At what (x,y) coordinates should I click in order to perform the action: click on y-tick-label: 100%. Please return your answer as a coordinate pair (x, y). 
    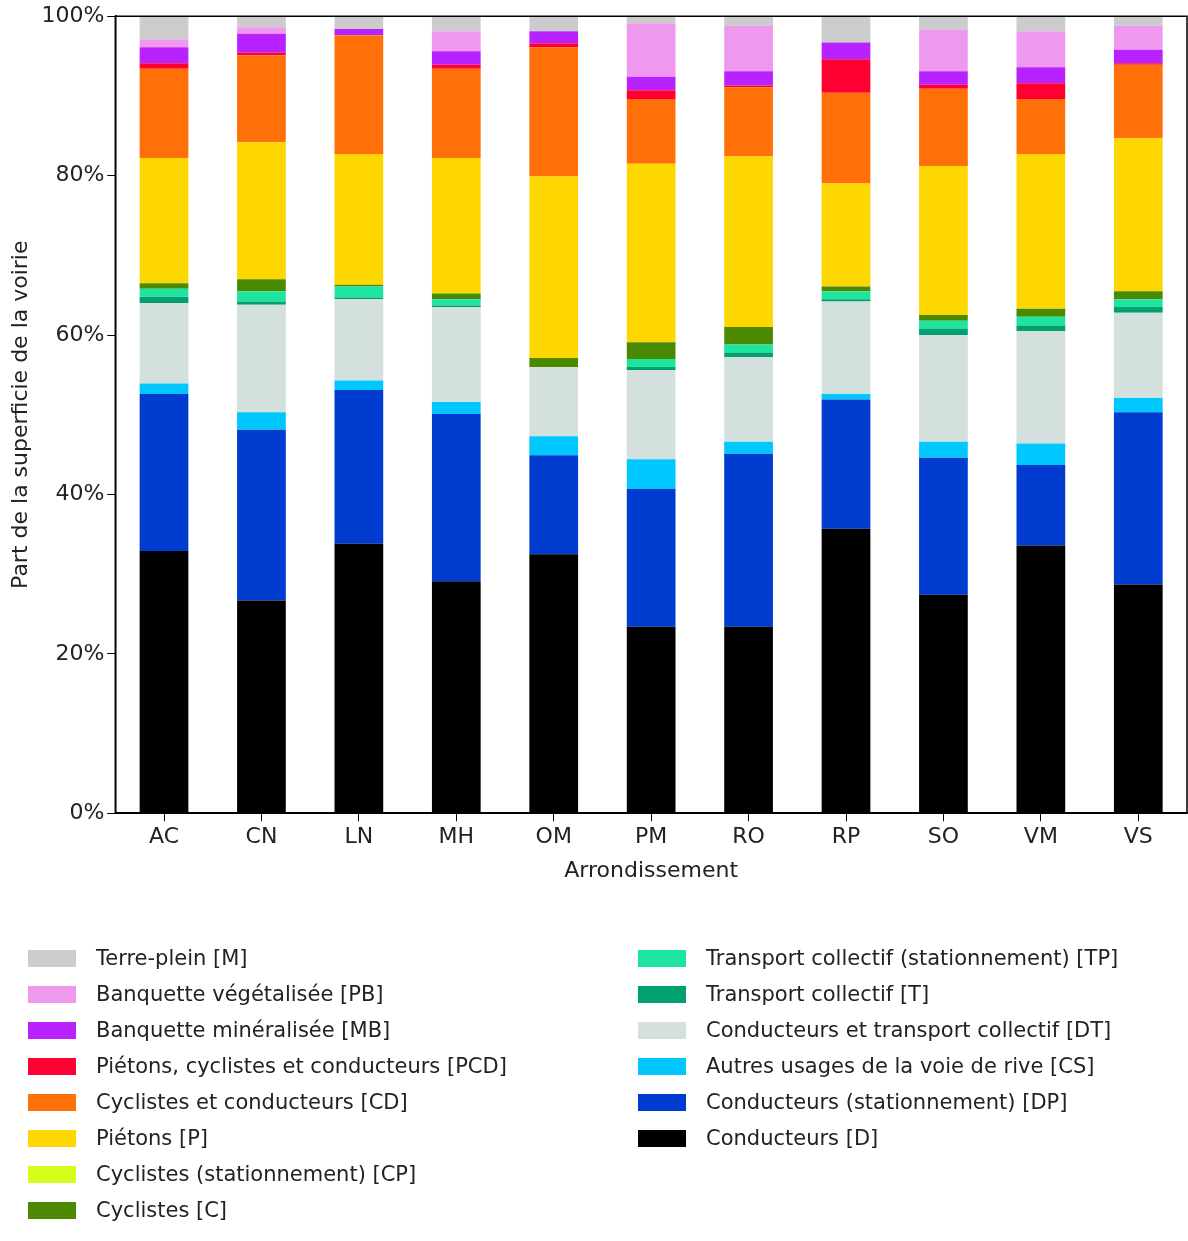
    Looking at the image, I should click on (73, 14).